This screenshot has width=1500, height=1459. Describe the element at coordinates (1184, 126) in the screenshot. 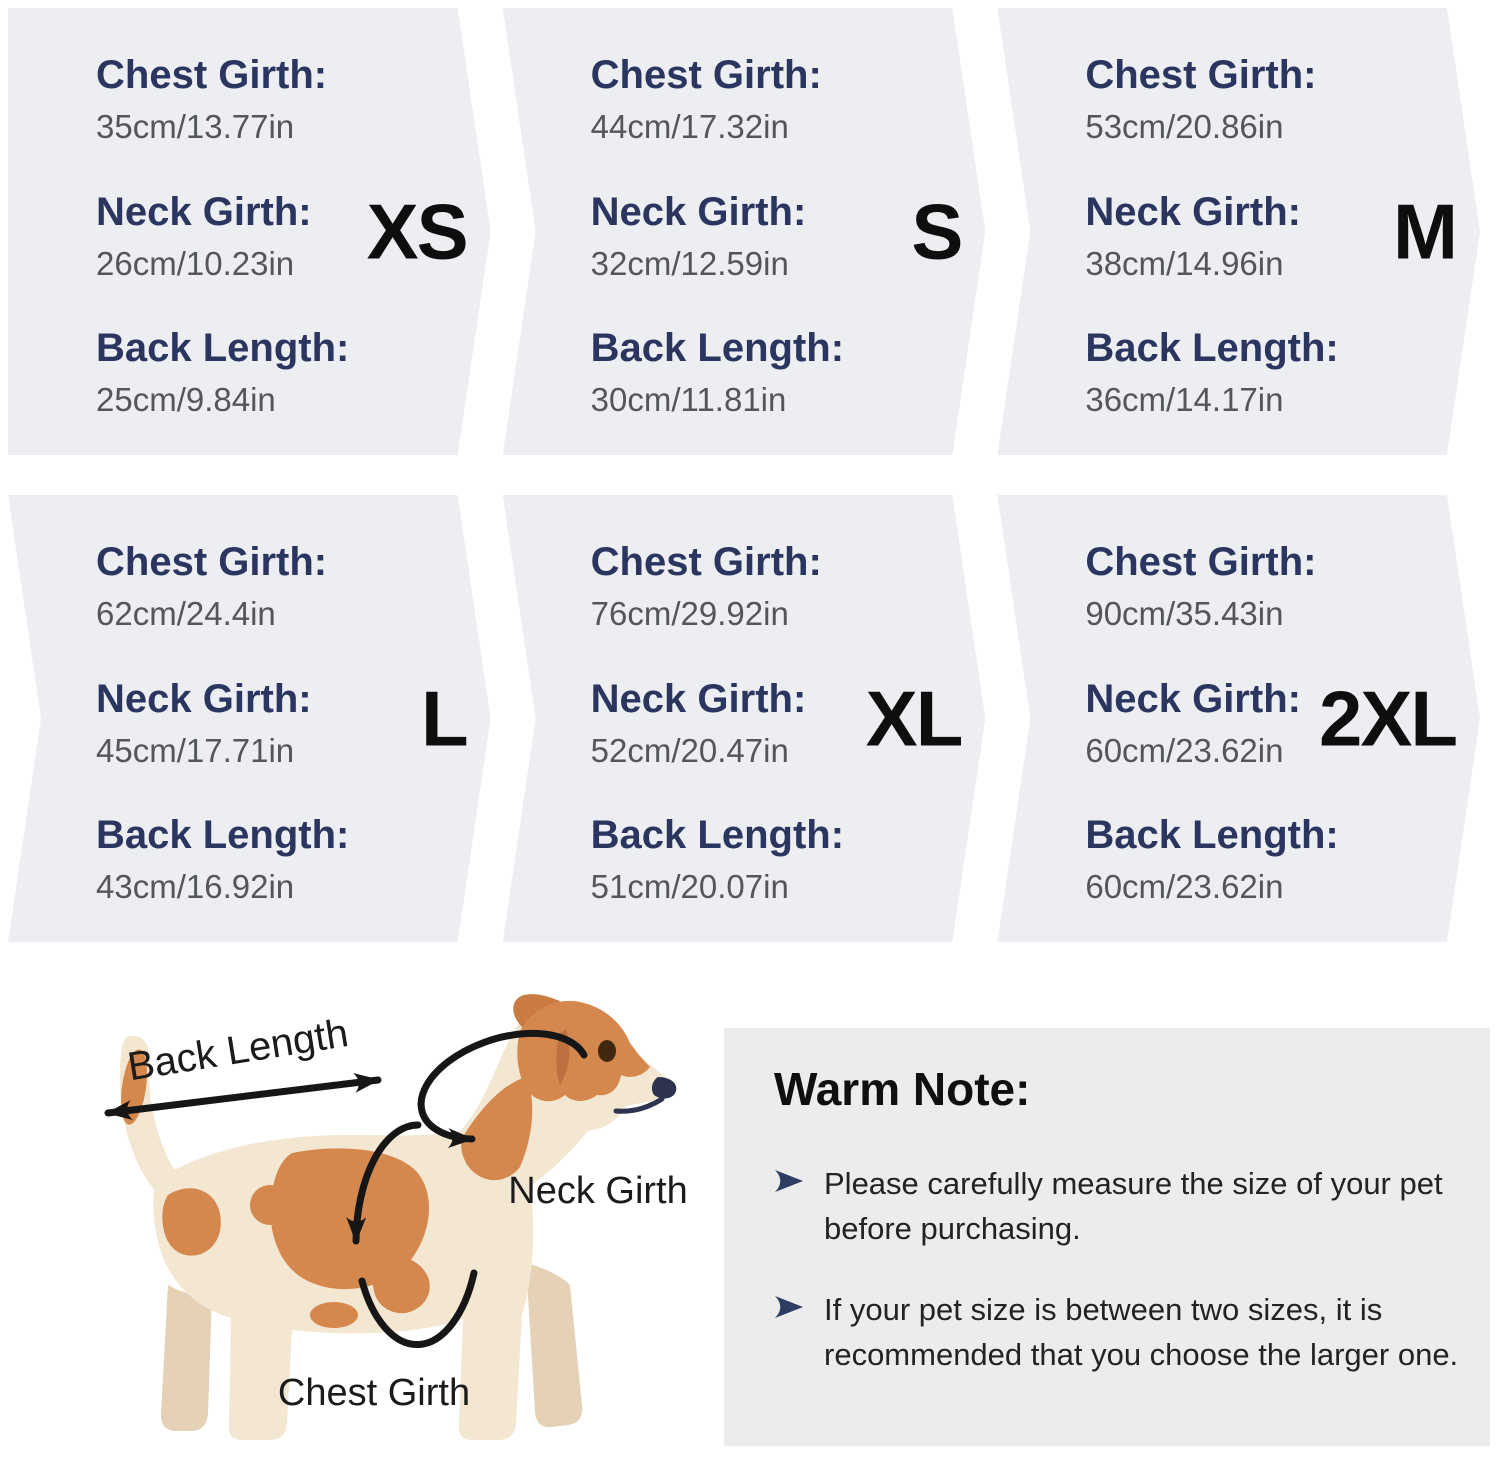

I see `chest-girth-value: 53cm/20.86in` at that location.